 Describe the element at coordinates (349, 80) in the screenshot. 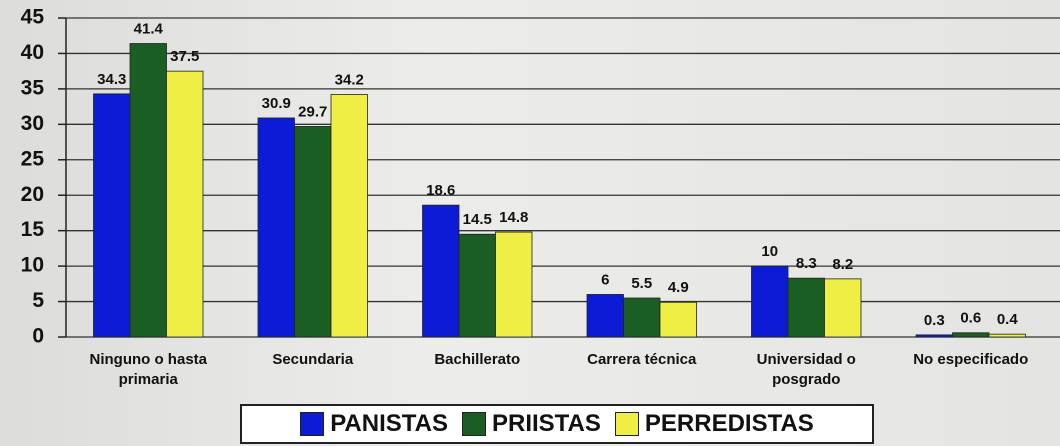

I see `data-label: 34.2` at that location.